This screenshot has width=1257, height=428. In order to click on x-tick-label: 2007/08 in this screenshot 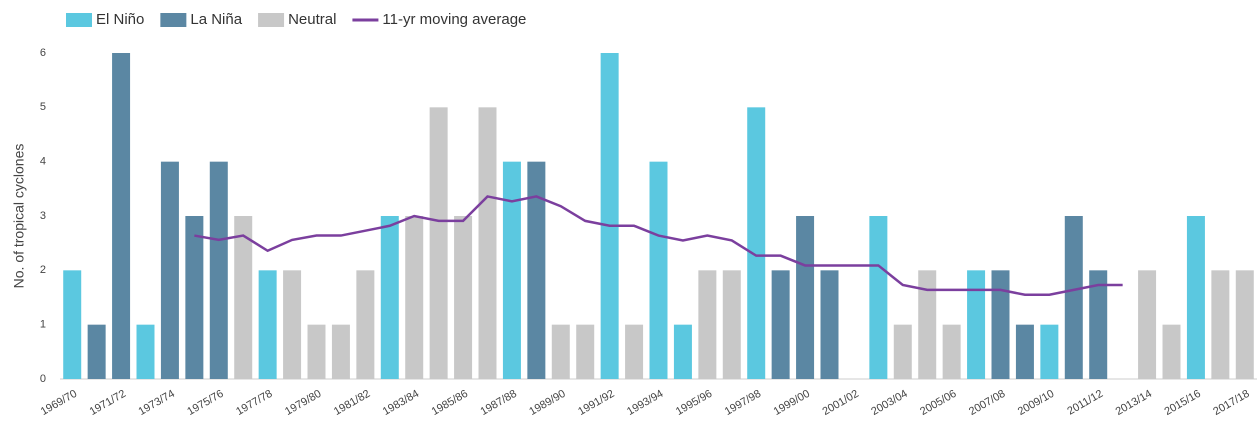, I will do `click(987, 403)`.